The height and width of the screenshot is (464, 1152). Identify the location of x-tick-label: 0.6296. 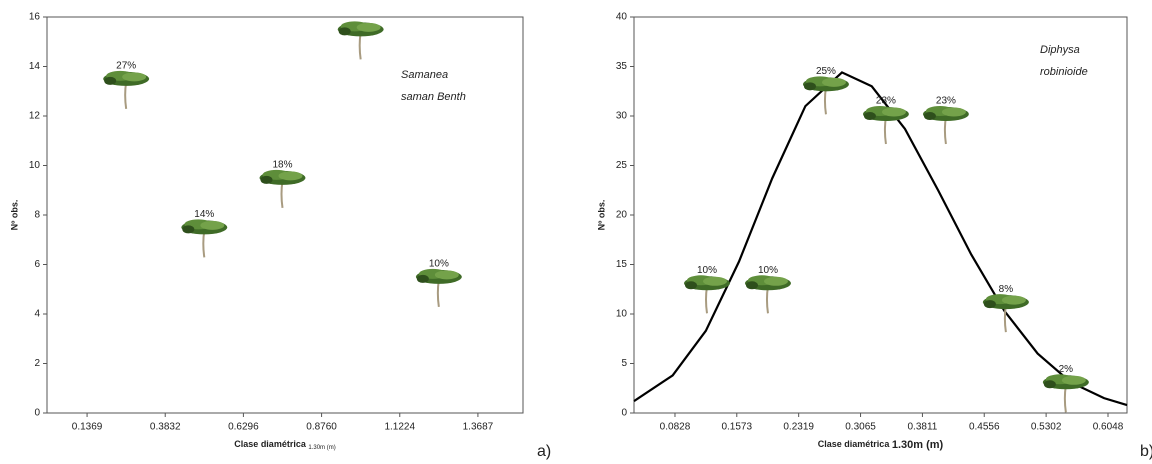
(243, 427).